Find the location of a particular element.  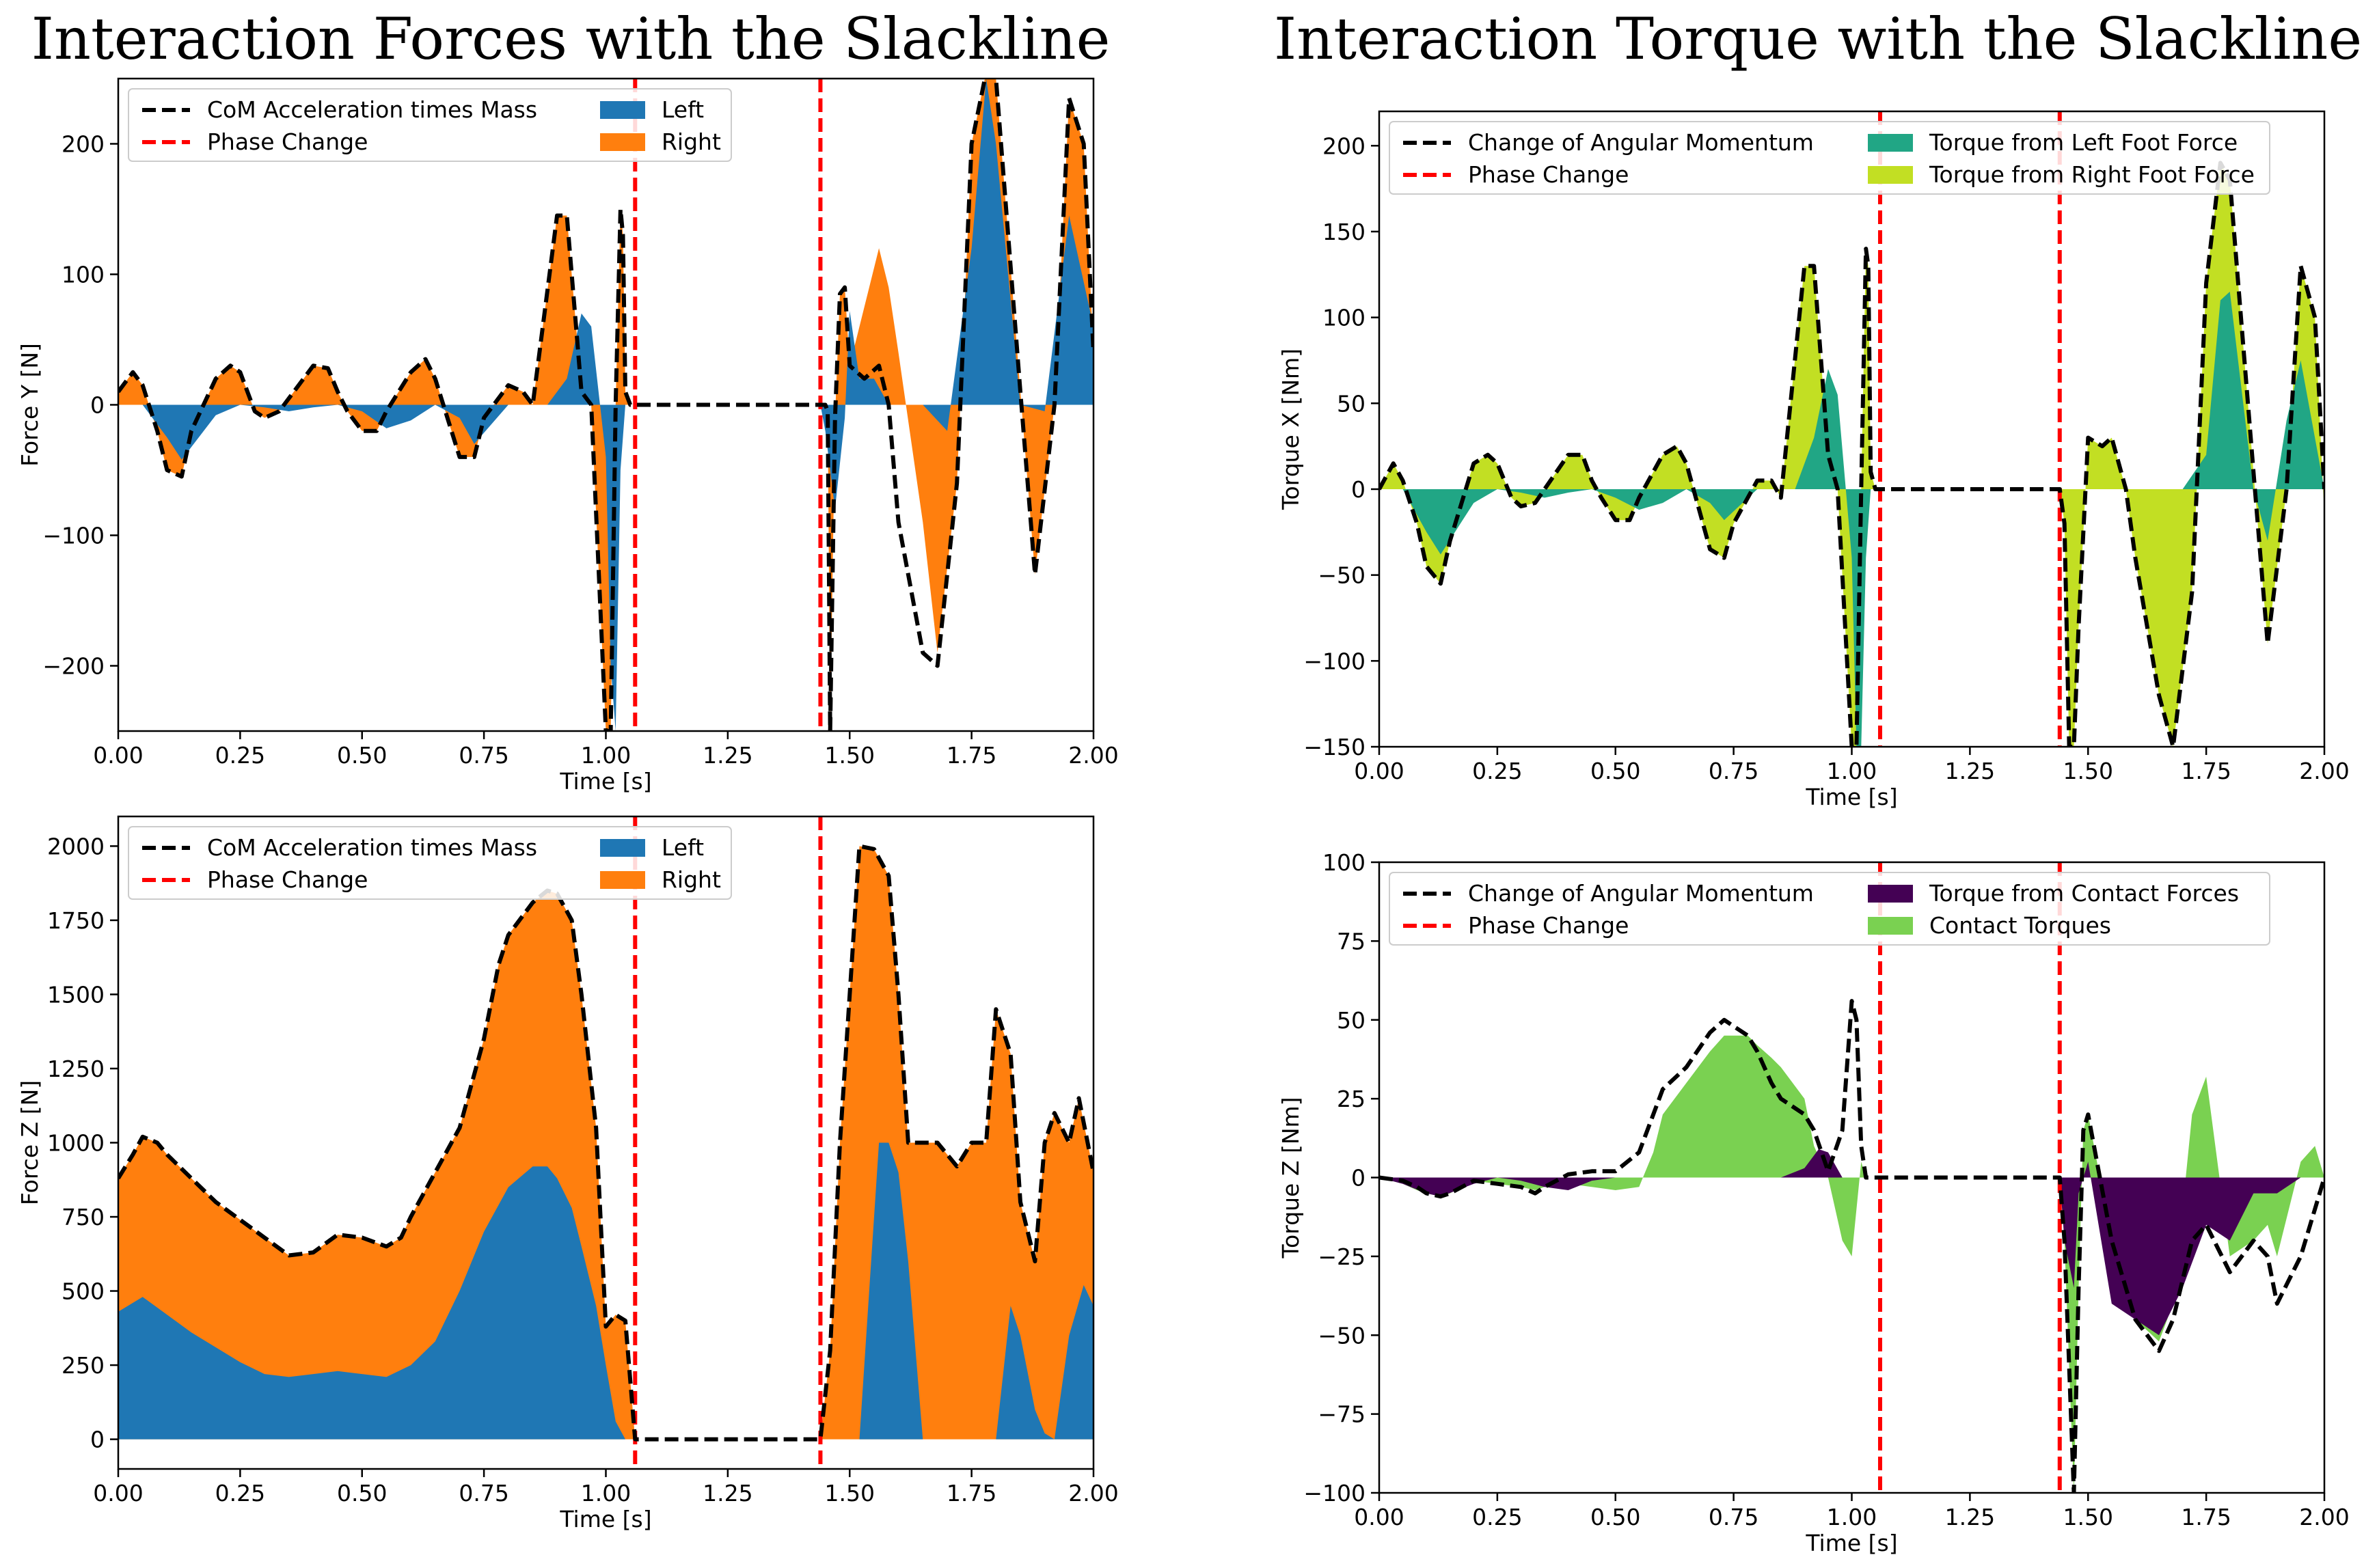

y-axis-label: Force Z [N] is located at coordinates (29, 1143).